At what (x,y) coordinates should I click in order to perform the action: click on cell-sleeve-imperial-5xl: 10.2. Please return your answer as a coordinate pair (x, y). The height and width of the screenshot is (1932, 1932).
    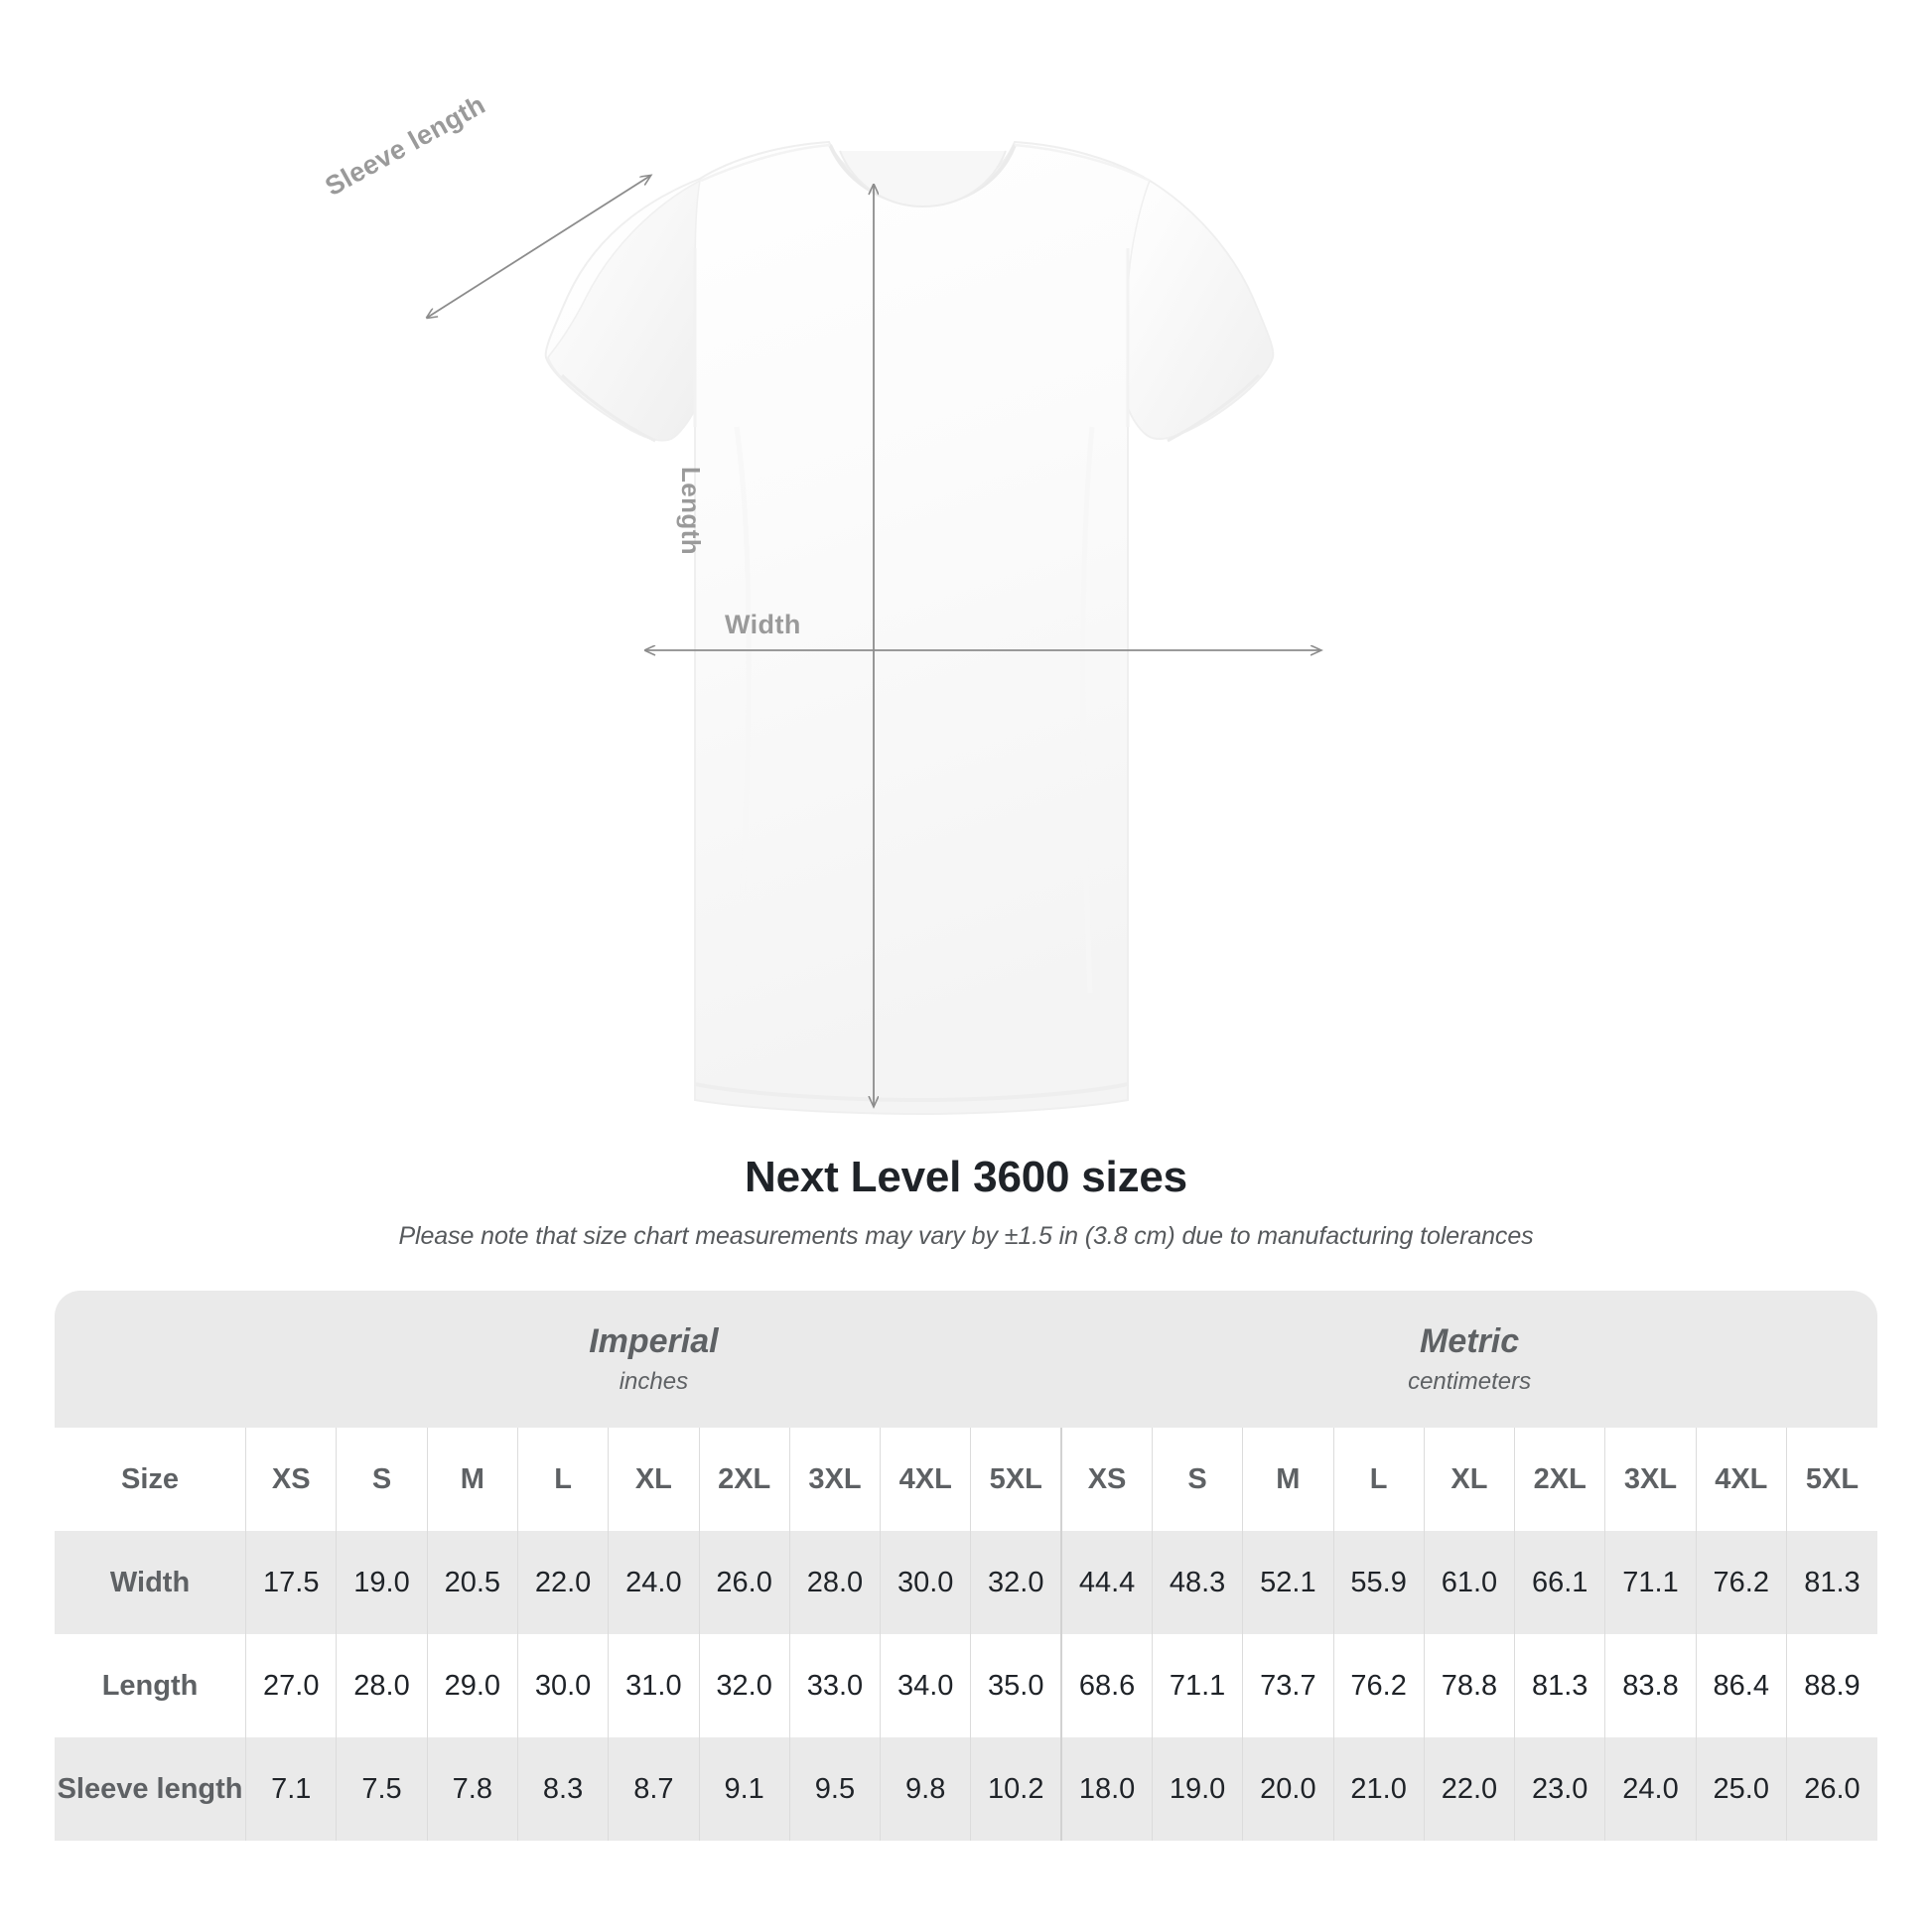
    Looking at the image, I should click on (1016, 1789).